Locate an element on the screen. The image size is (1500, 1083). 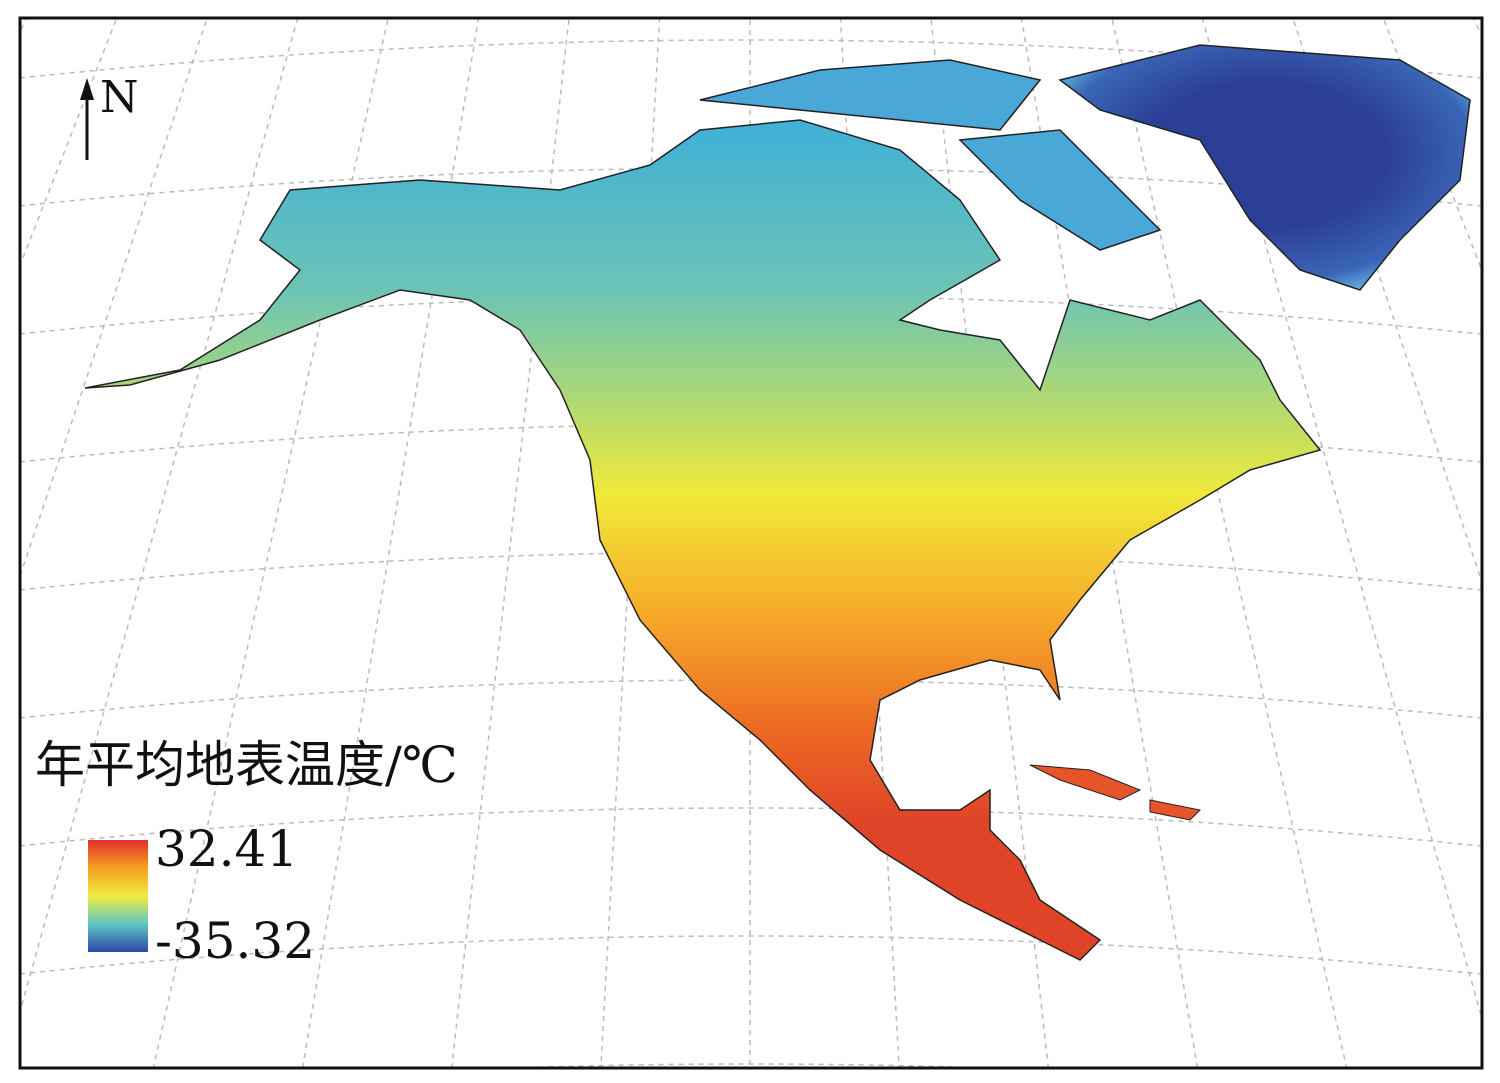
legend-min: -35.32 is located at coordinates (235, 941).